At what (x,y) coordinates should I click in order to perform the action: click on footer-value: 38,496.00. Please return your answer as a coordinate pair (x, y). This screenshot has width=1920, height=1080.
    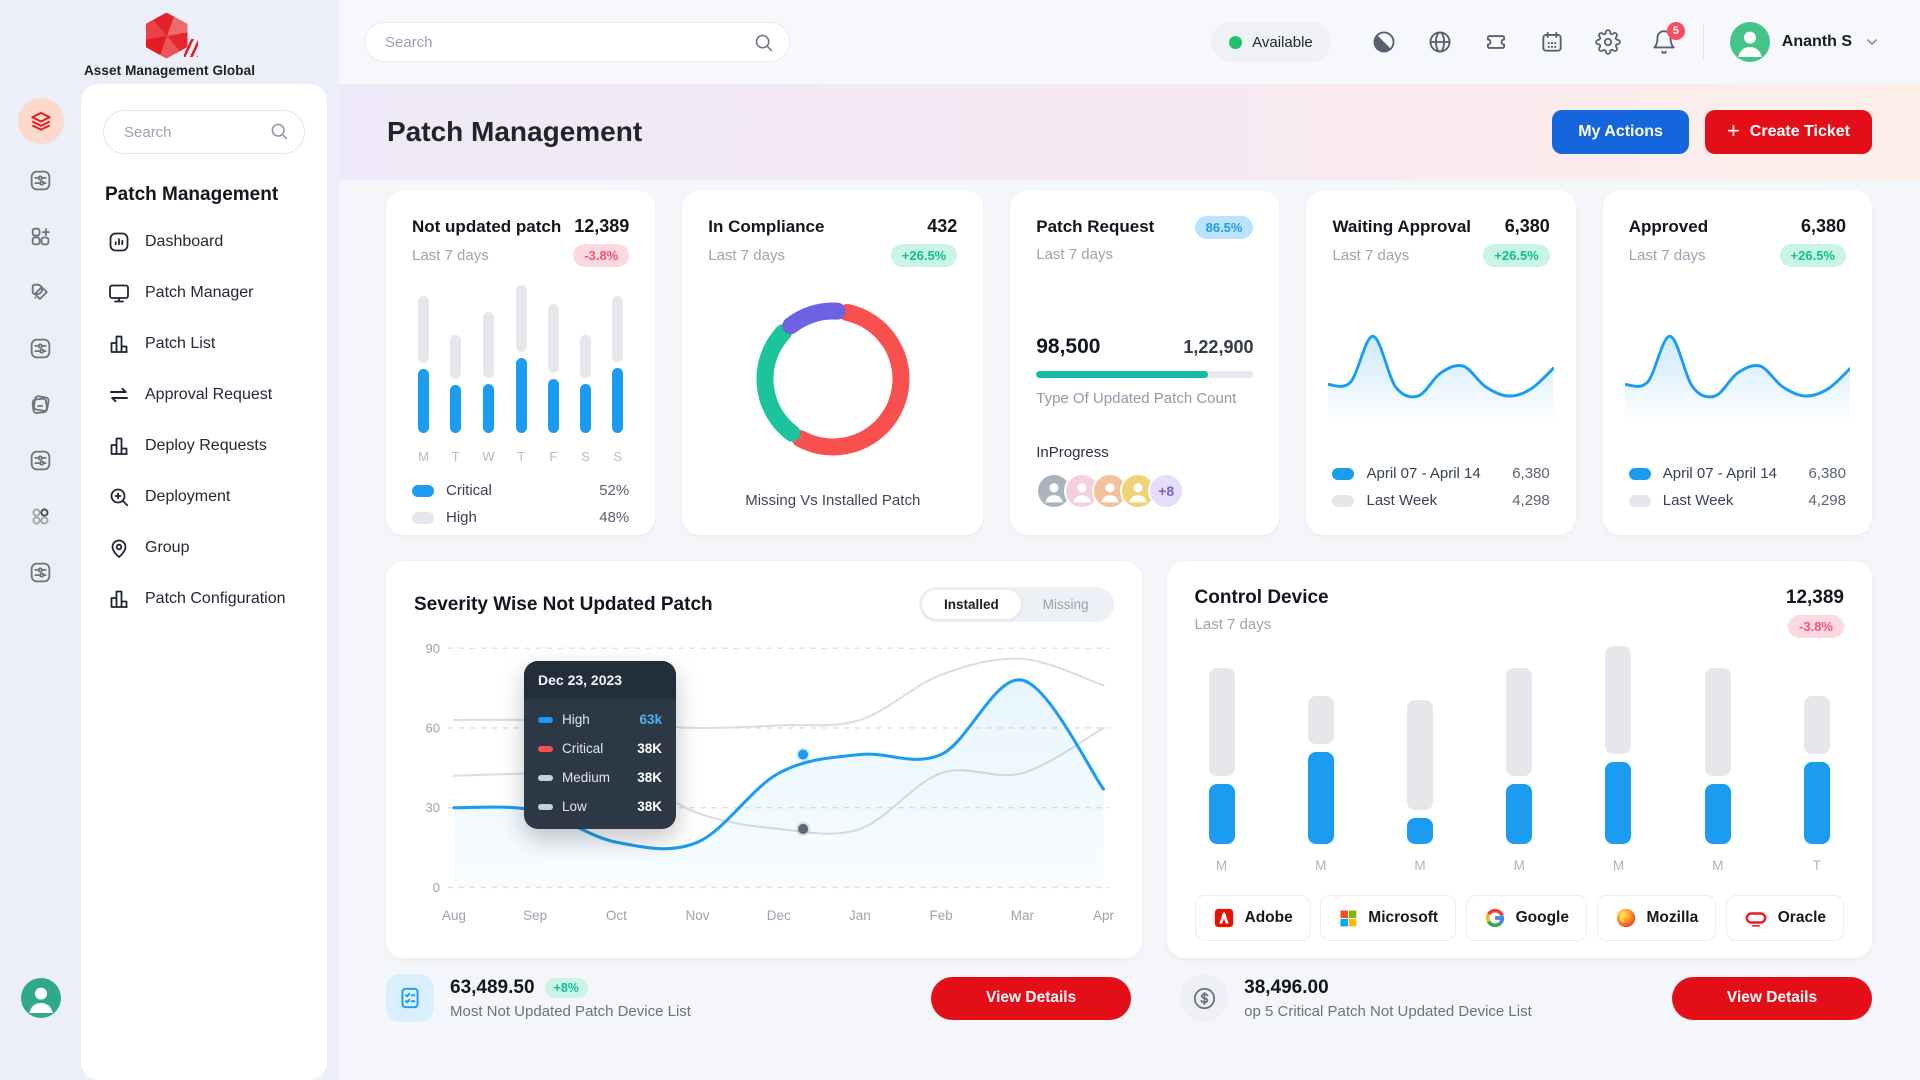
    Looking at the image, I should click on (1286, 987).